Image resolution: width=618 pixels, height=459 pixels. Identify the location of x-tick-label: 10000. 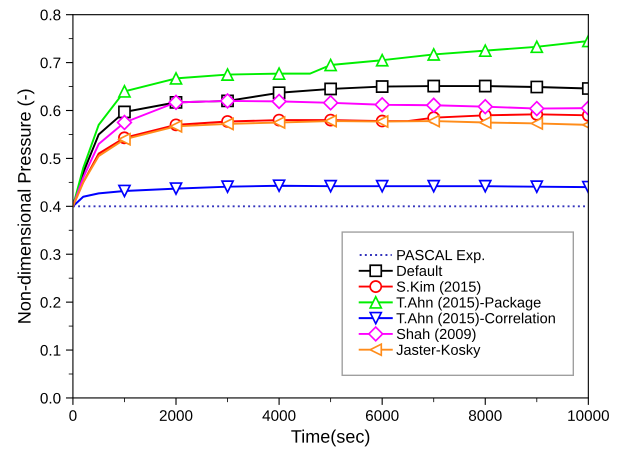
(588, 415).